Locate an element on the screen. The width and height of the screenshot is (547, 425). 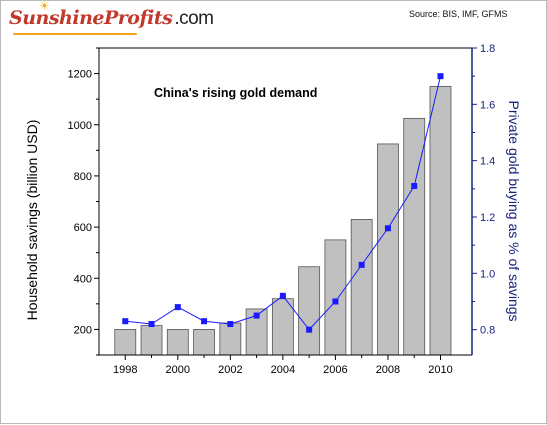
chart-title: China's rising gold demand is located at coordinates (235, 93).